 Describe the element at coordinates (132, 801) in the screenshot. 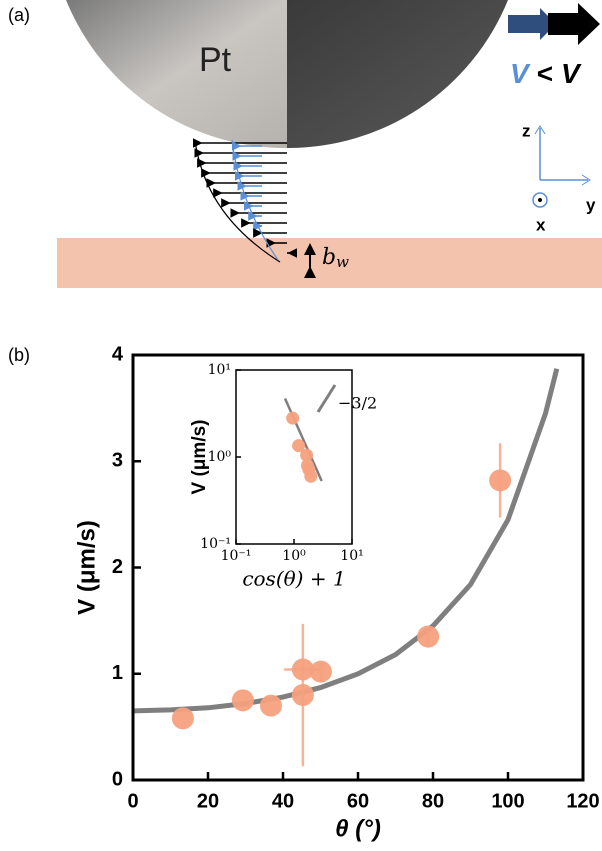

I see `x-tick-label: 0` at that location.